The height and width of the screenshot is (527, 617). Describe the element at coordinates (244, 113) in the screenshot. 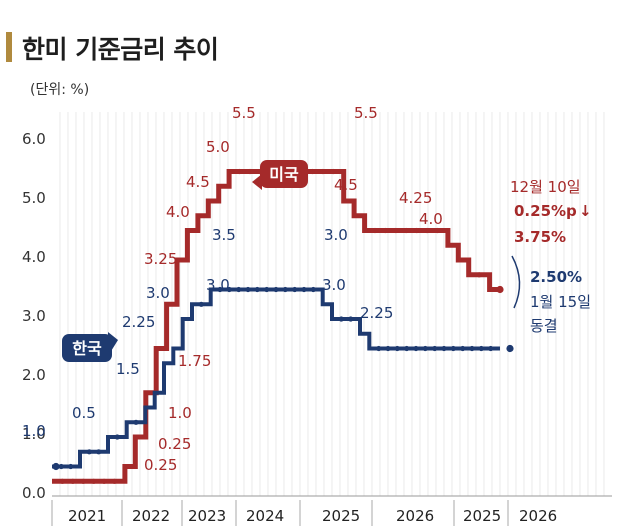

I see `us-data-label: 5.5` at that location.